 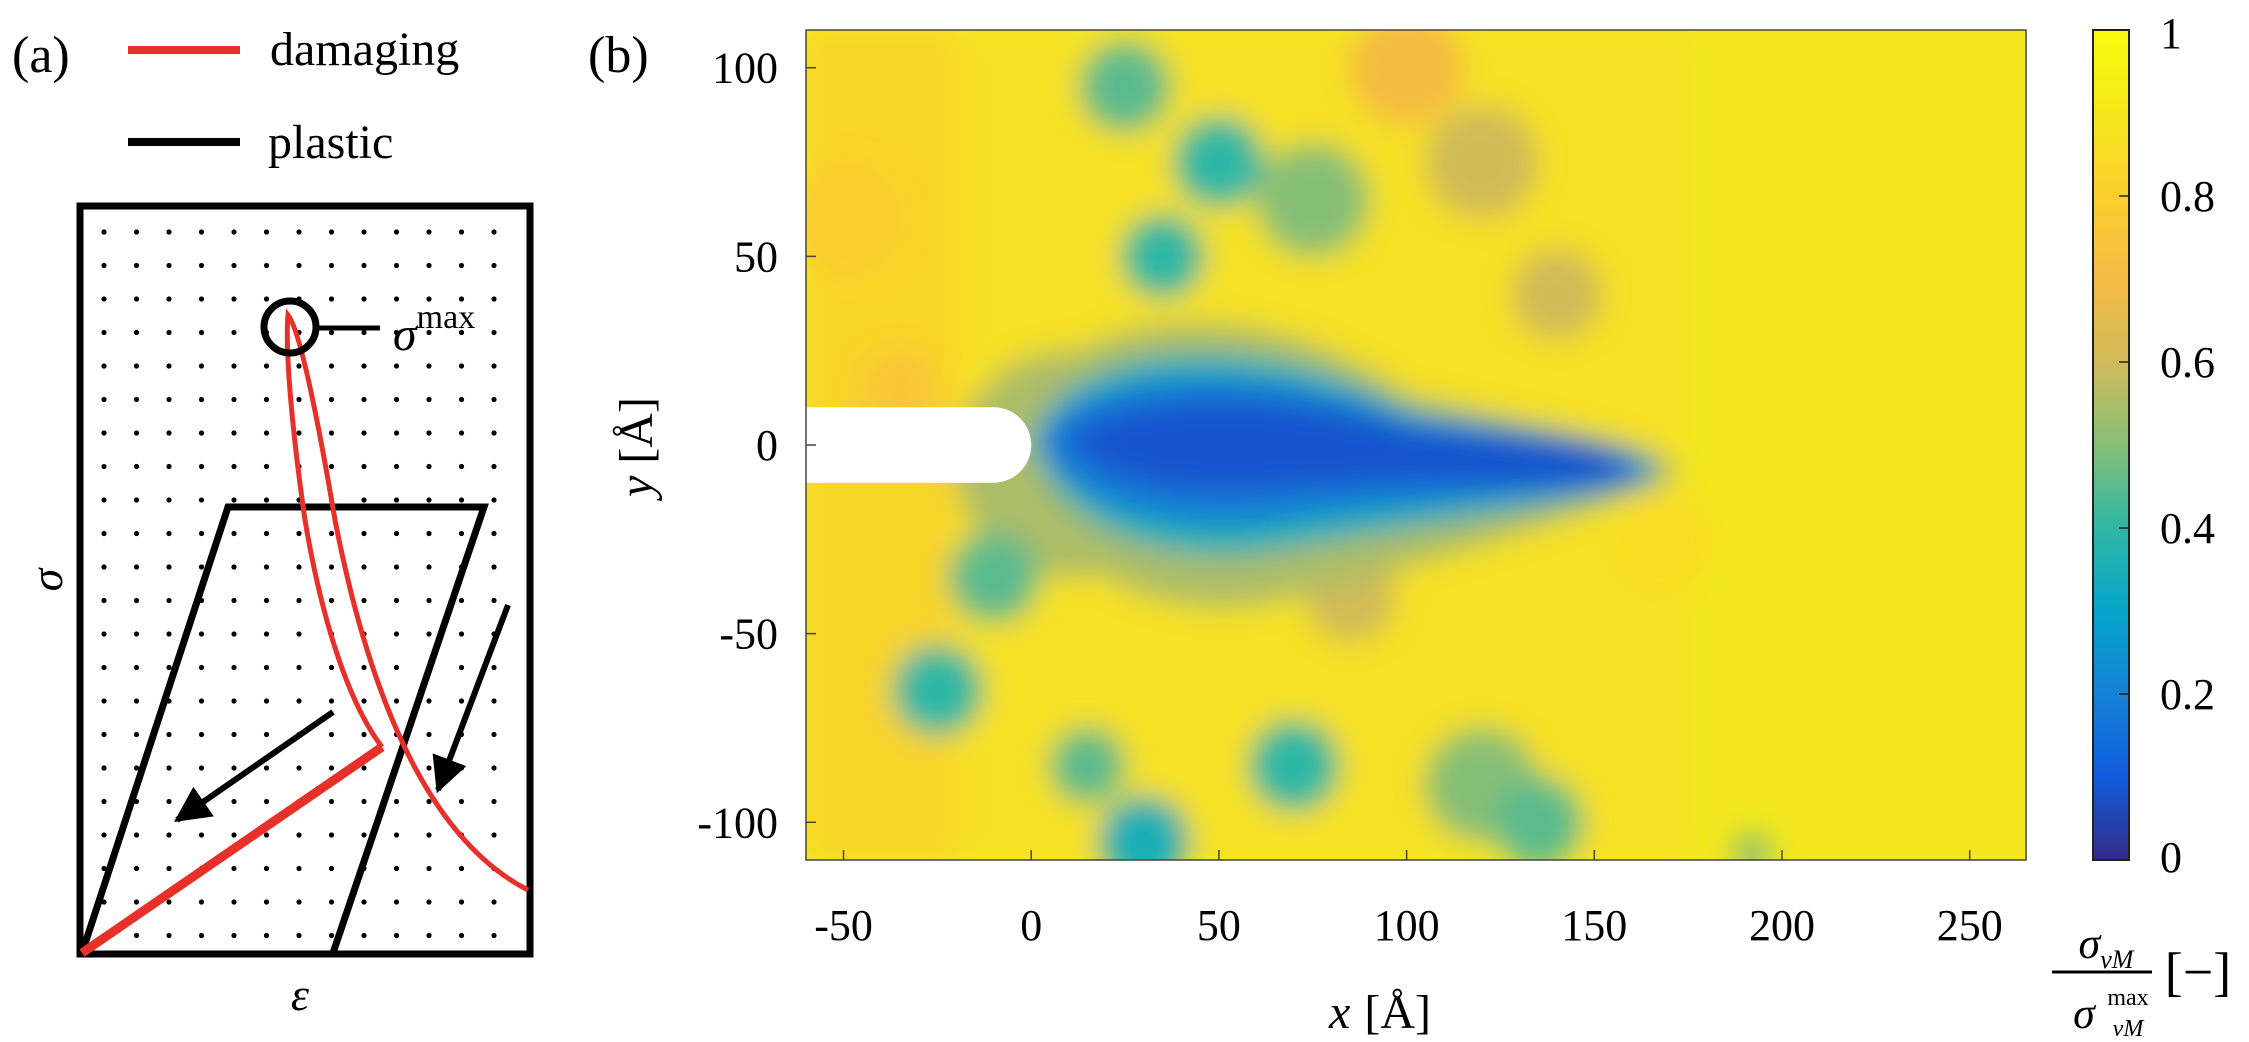 What do you see at coordinates (1339, 1012) in the screenshot?
I see `x-axis-var: x` at bounding box center [1339, 1012].